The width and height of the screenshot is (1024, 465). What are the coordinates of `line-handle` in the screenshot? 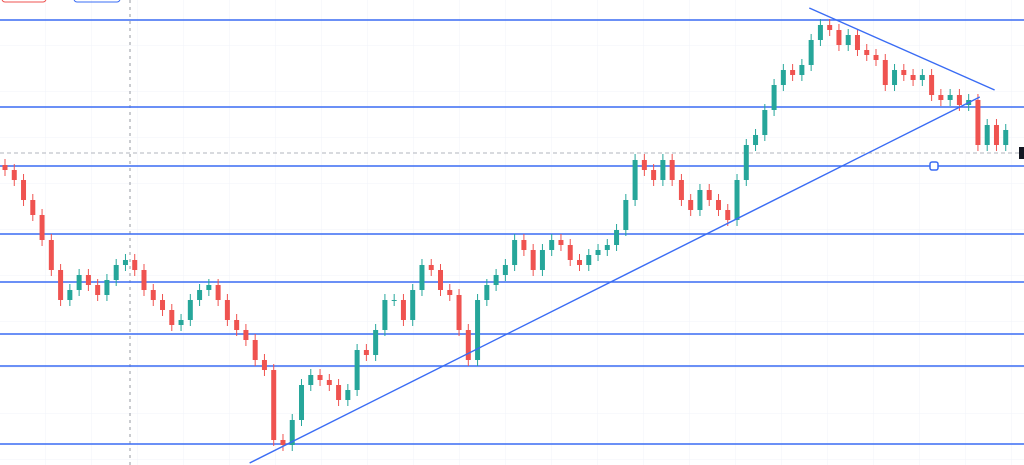 It's located at (934, 166).